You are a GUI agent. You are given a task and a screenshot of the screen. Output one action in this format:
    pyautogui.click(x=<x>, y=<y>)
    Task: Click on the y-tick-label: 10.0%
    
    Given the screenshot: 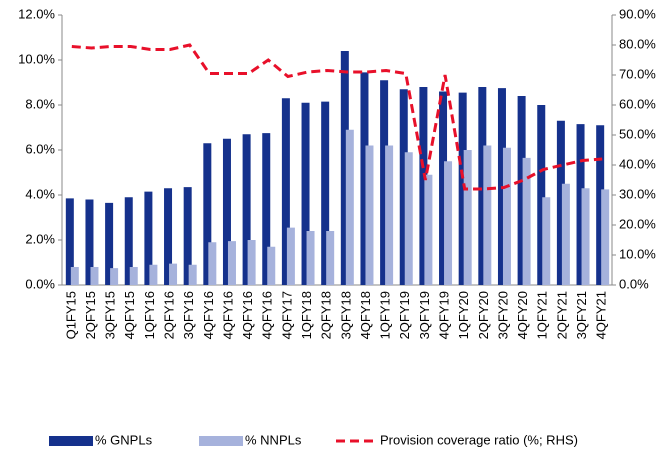 What is the action you would take?
    pyautogui.click(x=36, y=58)
    